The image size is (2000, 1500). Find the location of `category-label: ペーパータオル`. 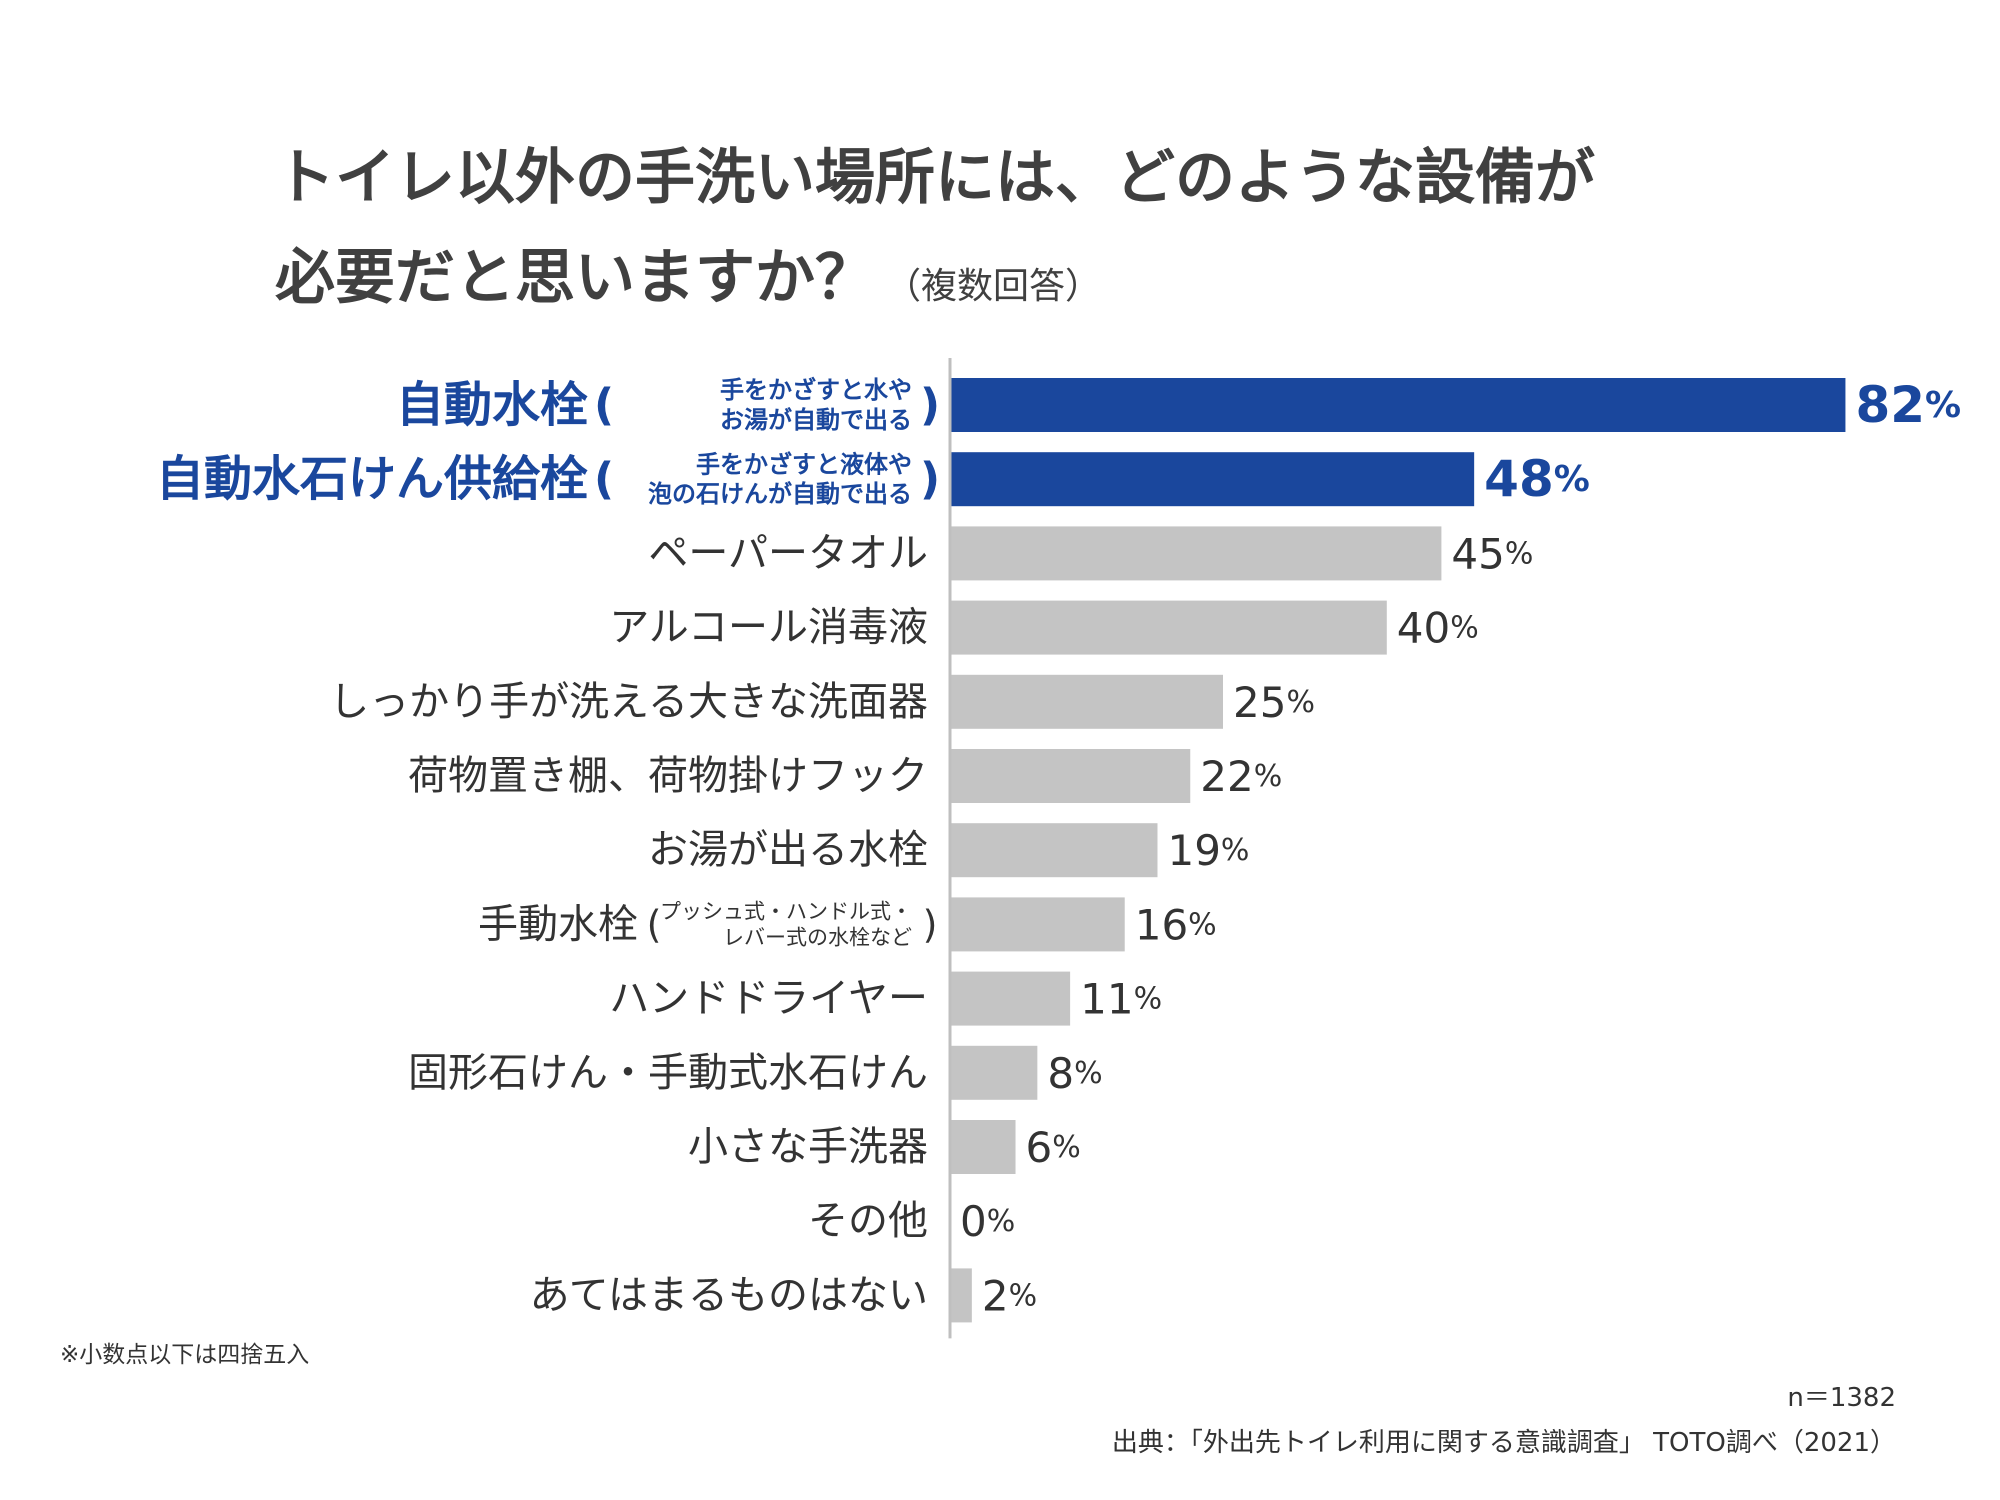

category-label: ペーパータオル is located at coordinates (788, 553).